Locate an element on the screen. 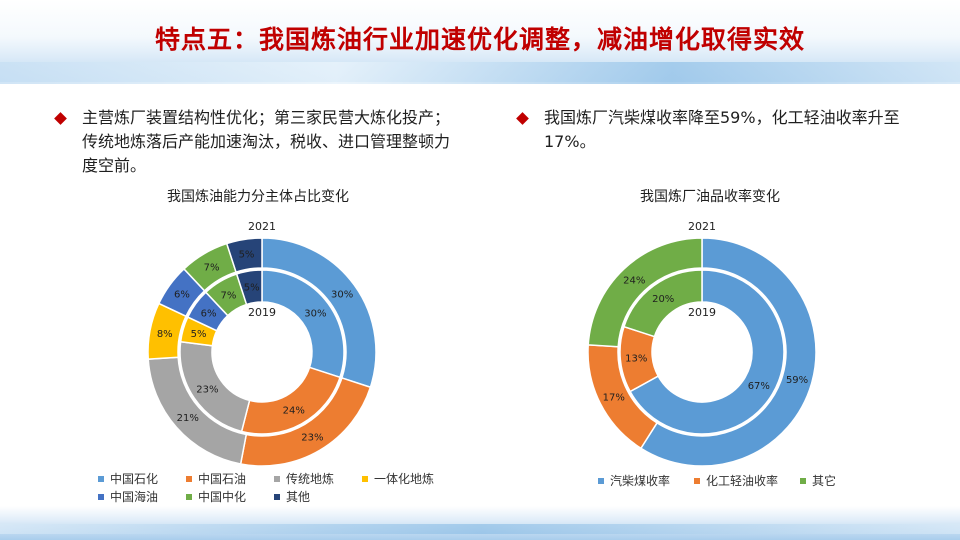 This screenshot has width=960, height=540. legend-item: 中国石油 is located at coordinates (216, 478).